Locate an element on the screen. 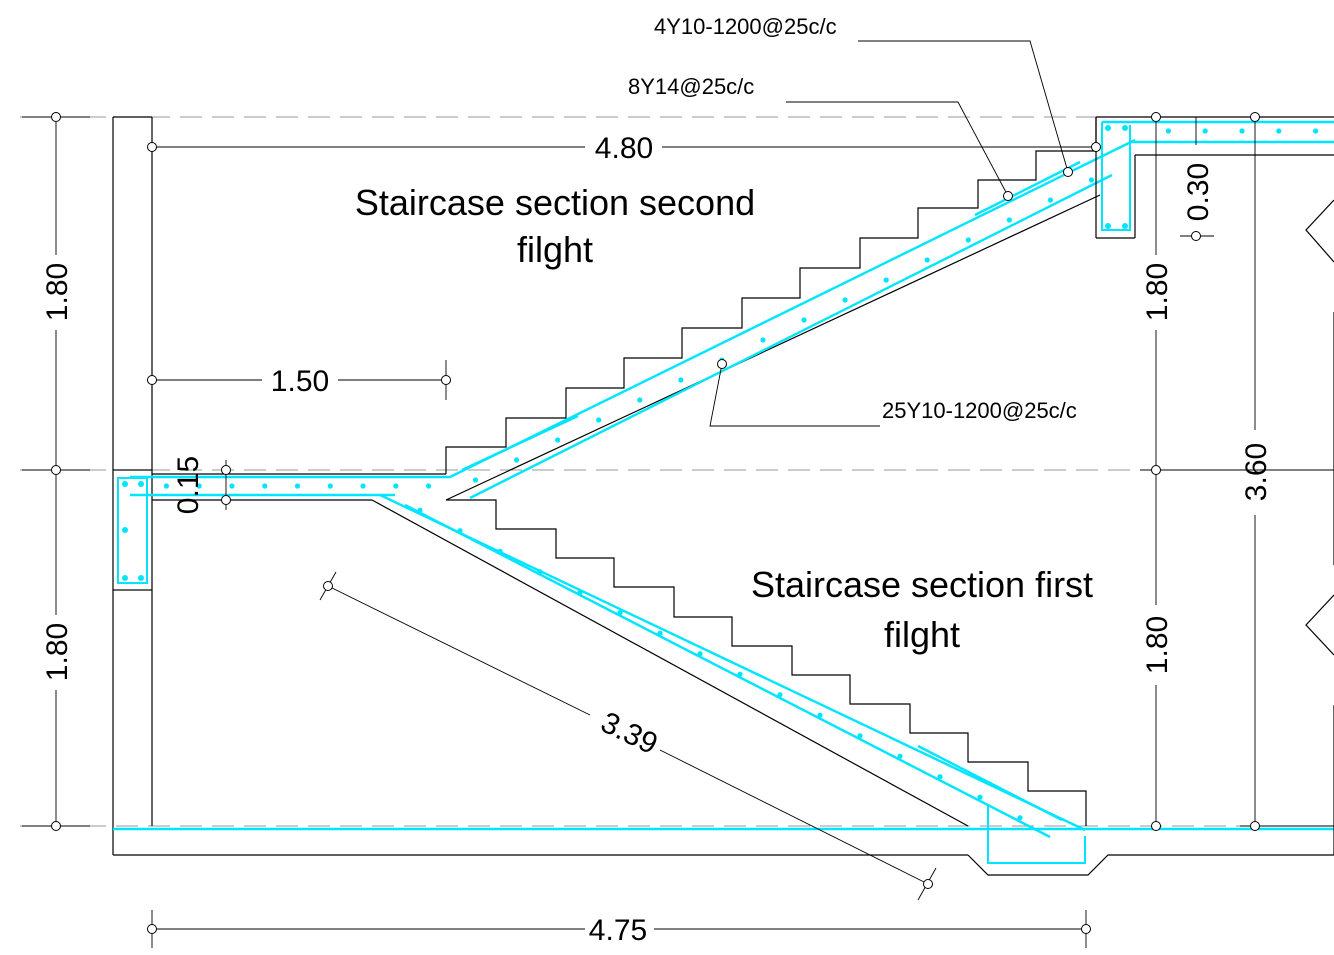  top-beam is located at coordinates (1214, 177).